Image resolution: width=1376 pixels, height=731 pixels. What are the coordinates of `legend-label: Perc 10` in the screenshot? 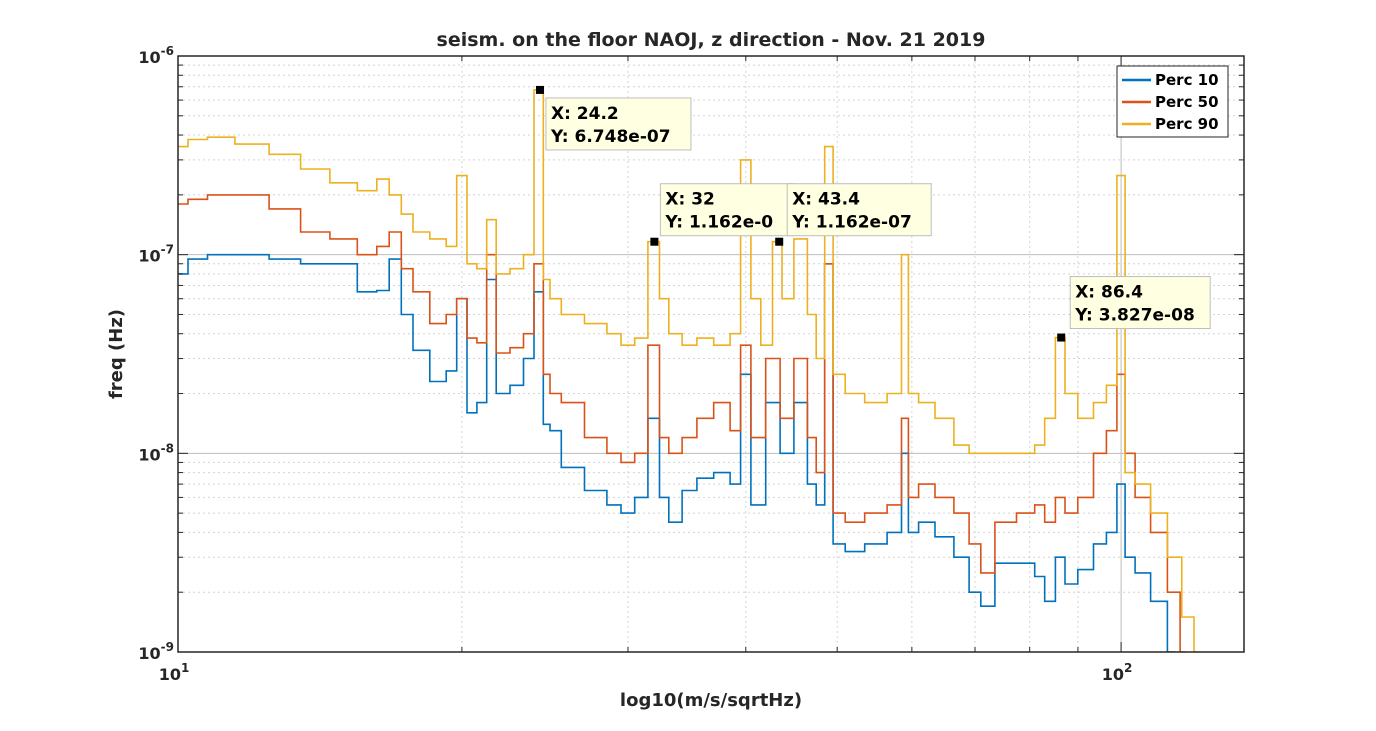 It's located at (1187, 80).